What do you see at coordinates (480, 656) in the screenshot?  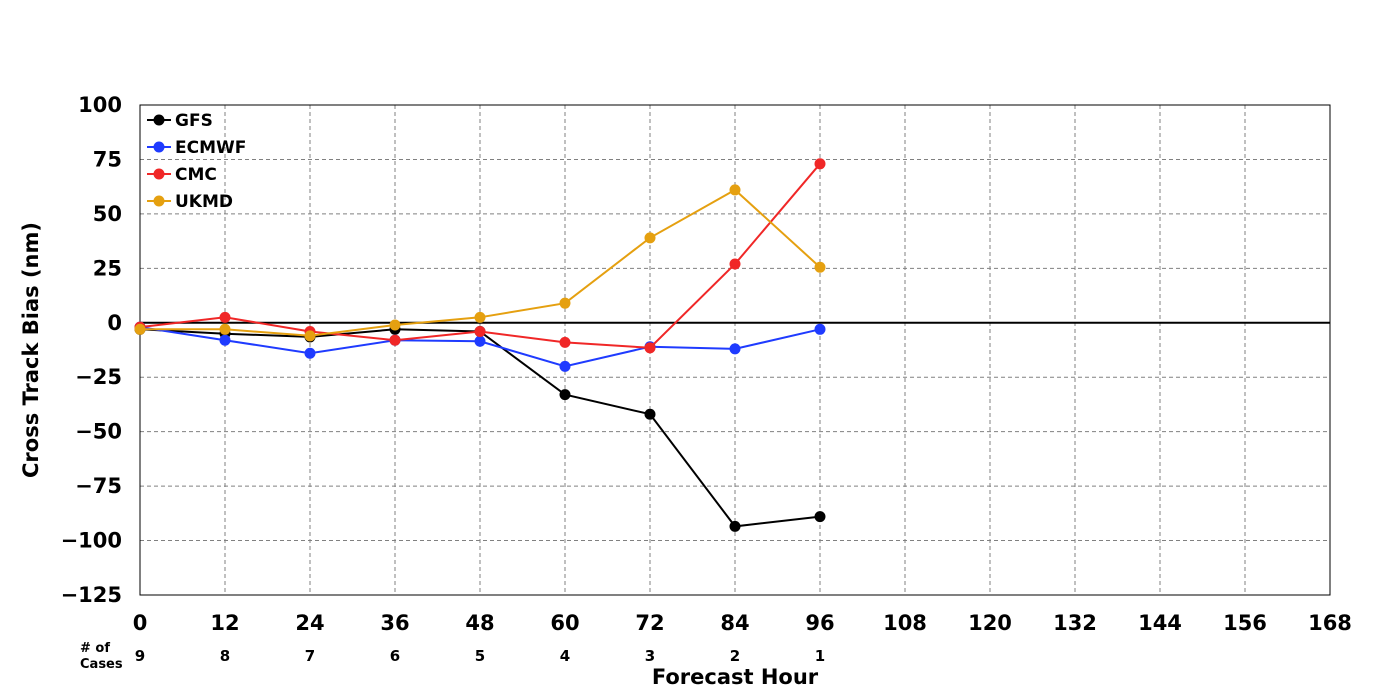 I see `case-count: 5` at bounding box center [480, 656].